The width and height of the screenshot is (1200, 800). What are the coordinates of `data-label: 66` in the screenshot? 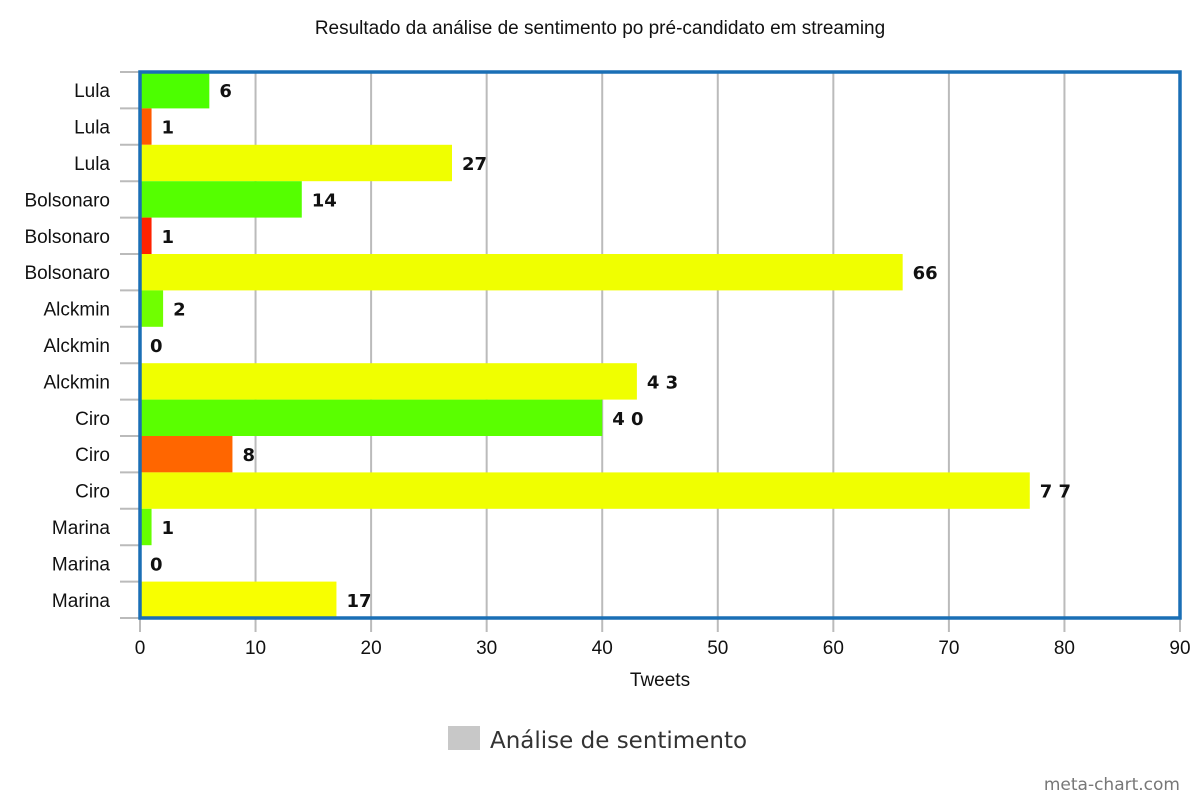 It's located at (925, 273).